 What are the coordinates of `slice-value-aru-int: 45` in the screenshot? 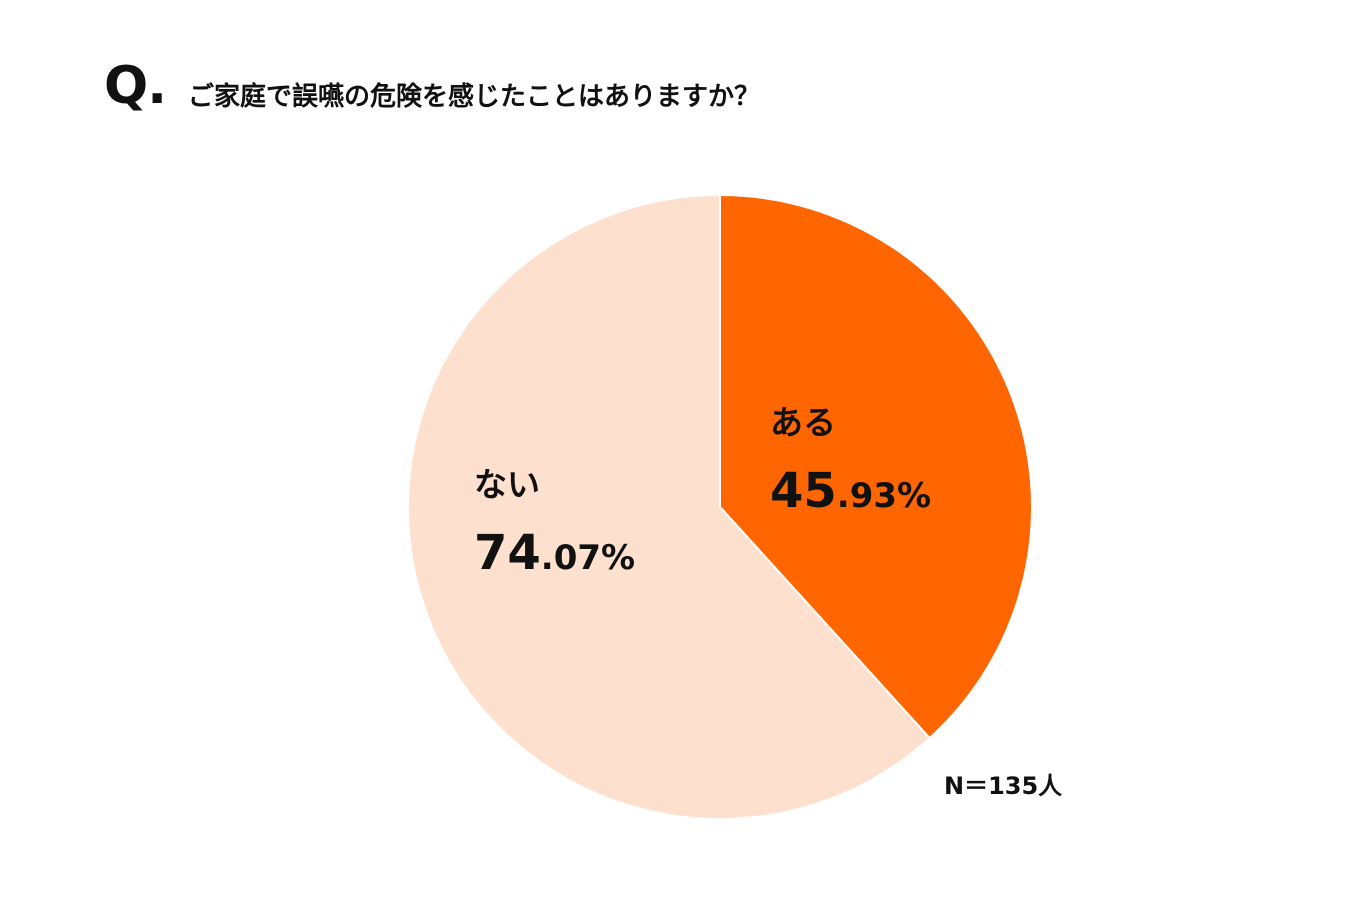 It's located at (803, 491).